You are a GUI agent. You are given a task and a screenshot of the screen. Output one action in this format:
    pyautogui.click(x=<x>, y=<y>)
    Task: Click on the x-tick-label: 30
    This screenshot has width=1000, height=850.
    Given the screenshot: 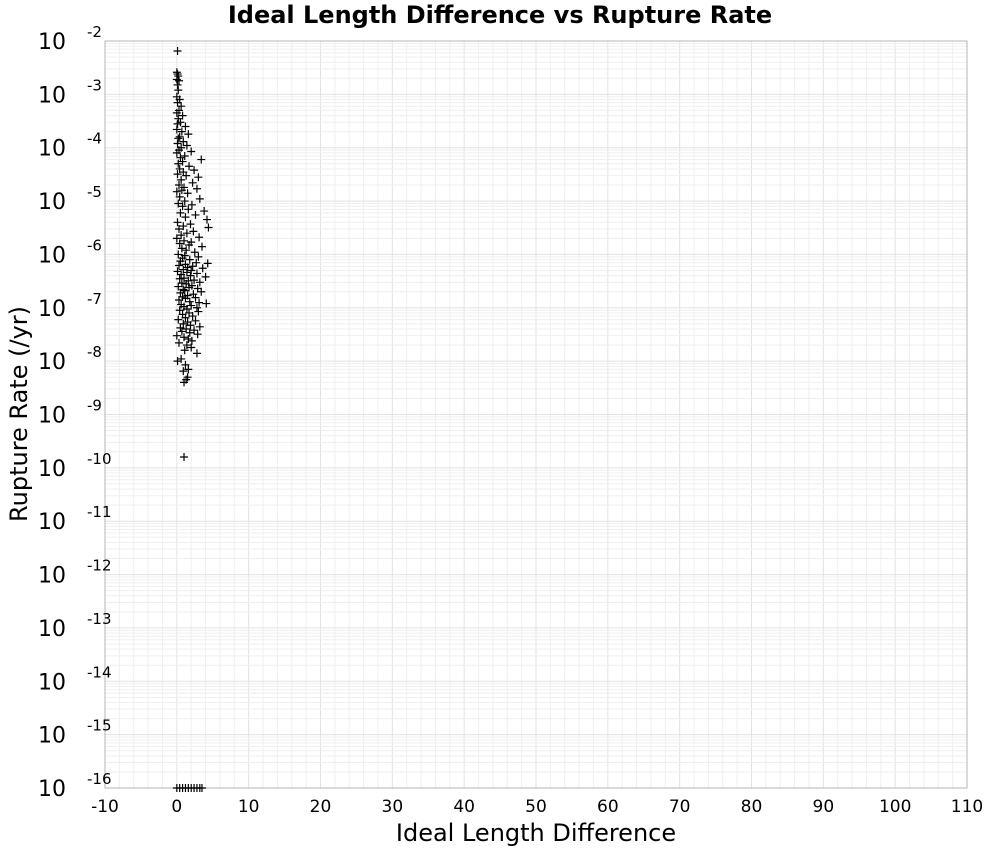 What is the action you would take?
    pyautogui.click(x=393, y=807)
    